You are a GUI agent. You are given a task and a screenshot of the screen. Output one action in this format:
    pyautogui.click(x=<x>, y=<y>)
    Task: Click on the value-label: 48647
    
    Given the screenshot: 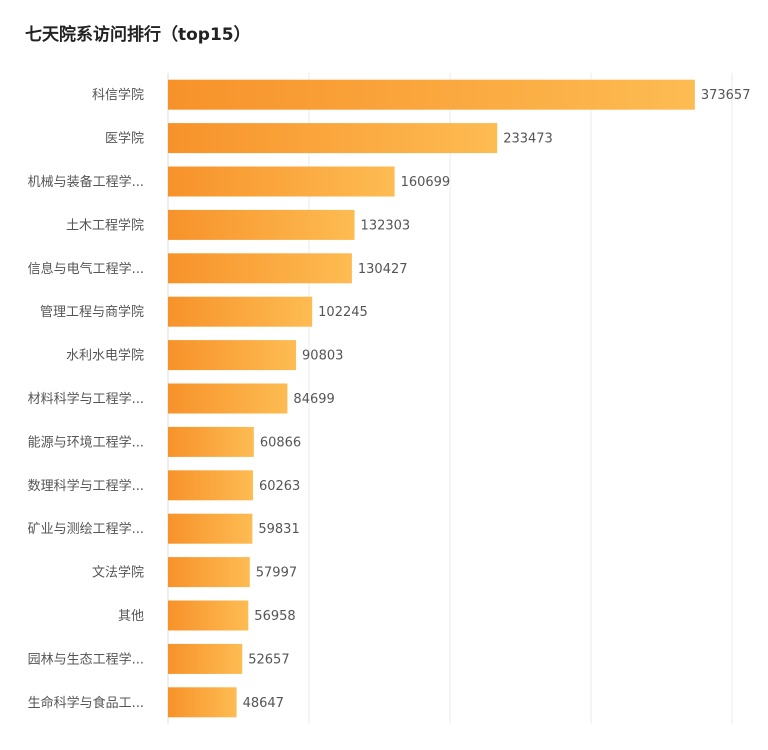 What is the action you would take?
    pyautogui.click(x=263, y=703)
    